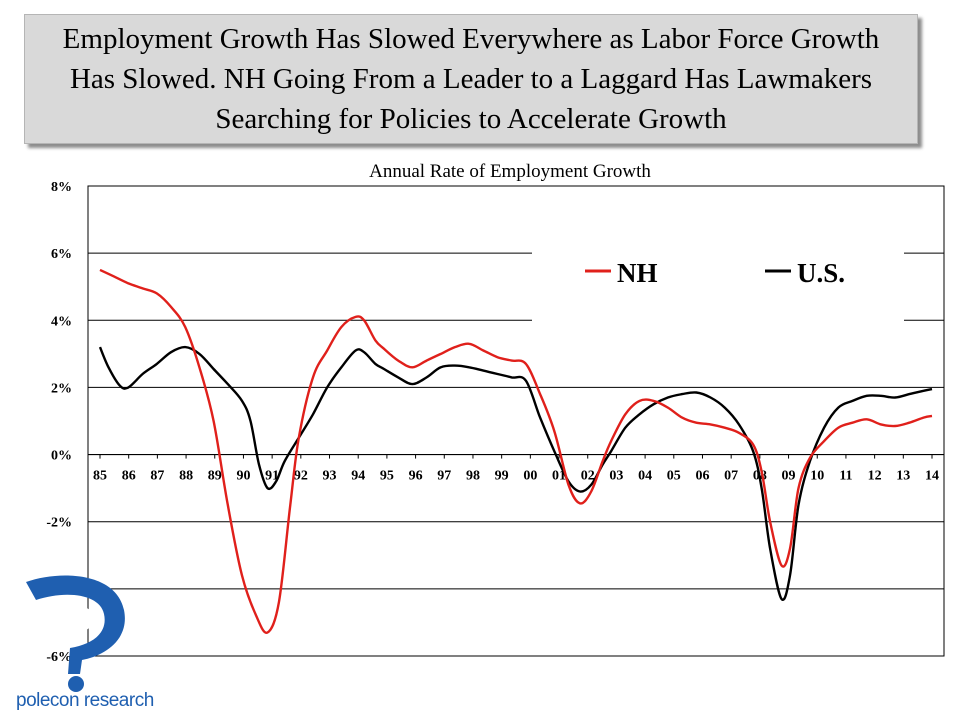  Describe the element at coordinates (61, 187) in the screenshot. I see `y-tick-label: 8%` at that location.